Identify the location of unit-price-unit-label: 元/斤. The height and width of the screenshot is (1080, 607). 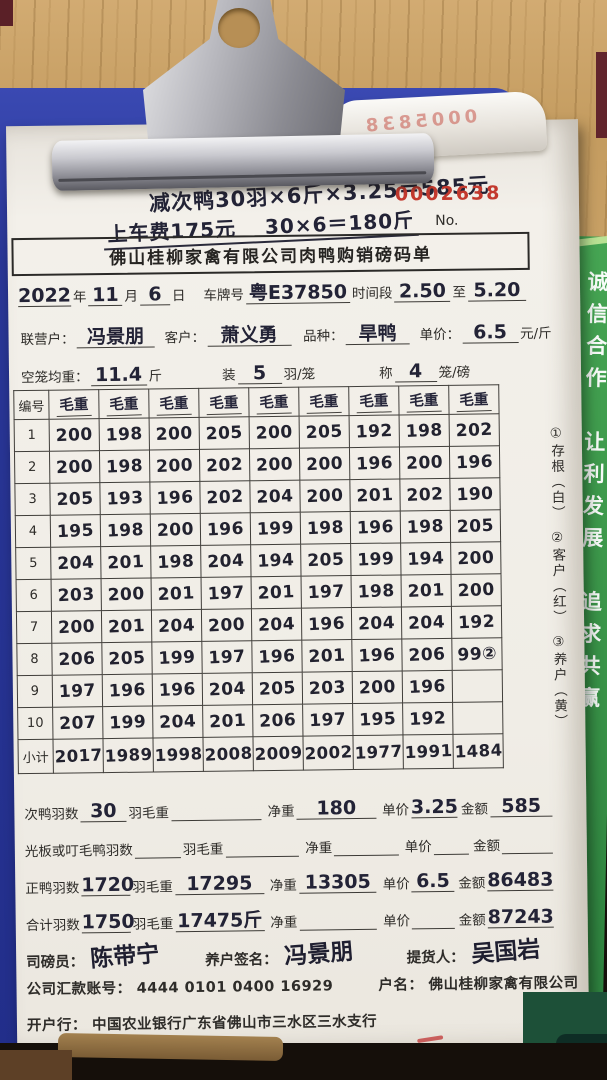
(535, 333).